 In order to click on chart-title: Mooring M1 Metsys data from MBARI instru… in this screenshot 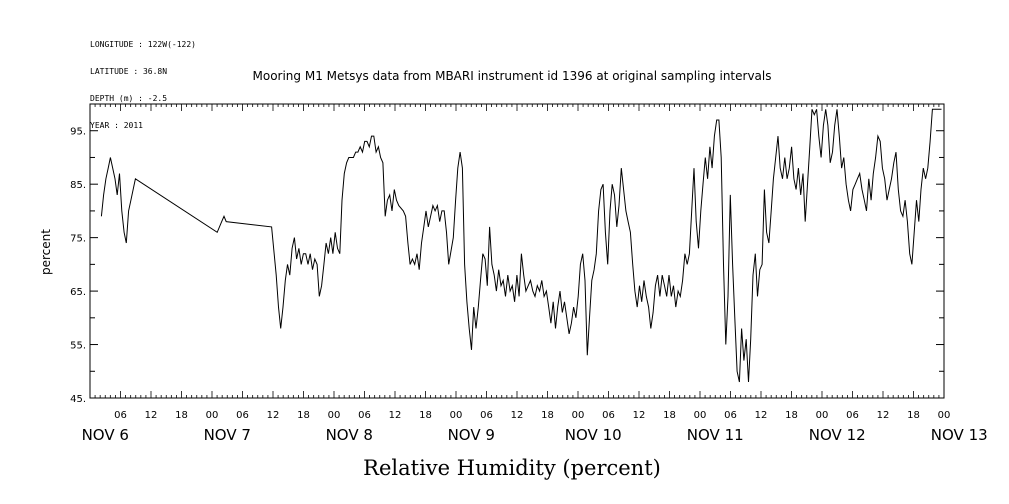, I will do `click(512, 76)`.